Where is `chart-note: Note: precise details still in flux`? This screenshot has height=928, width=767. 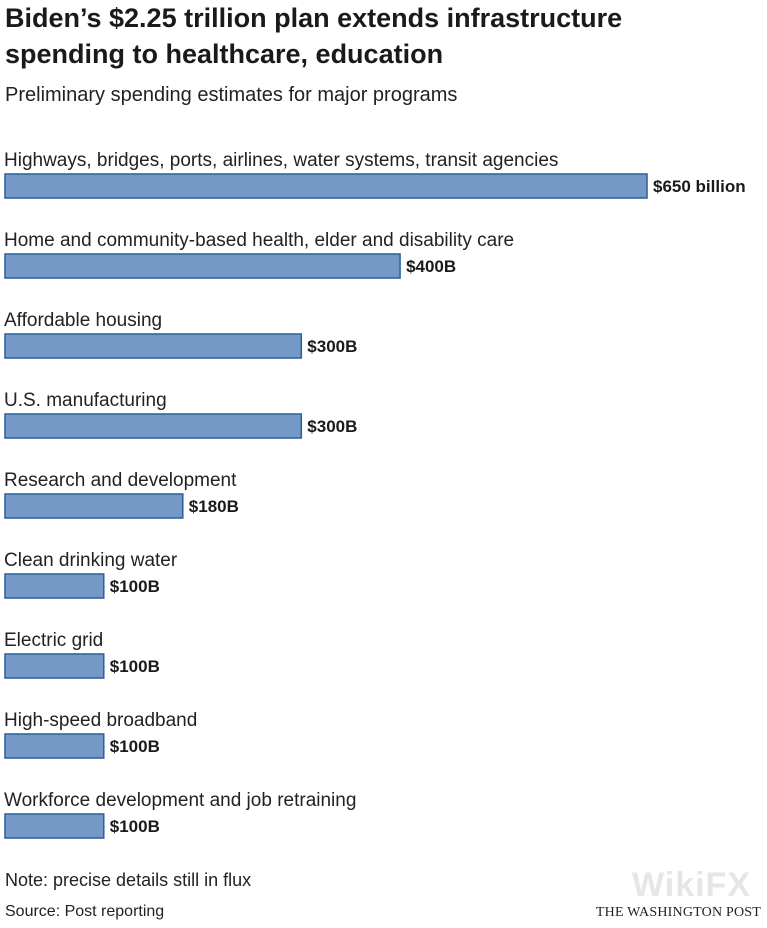
chart-note: Note: precise details still in flux is located at coordinates (128, 880).